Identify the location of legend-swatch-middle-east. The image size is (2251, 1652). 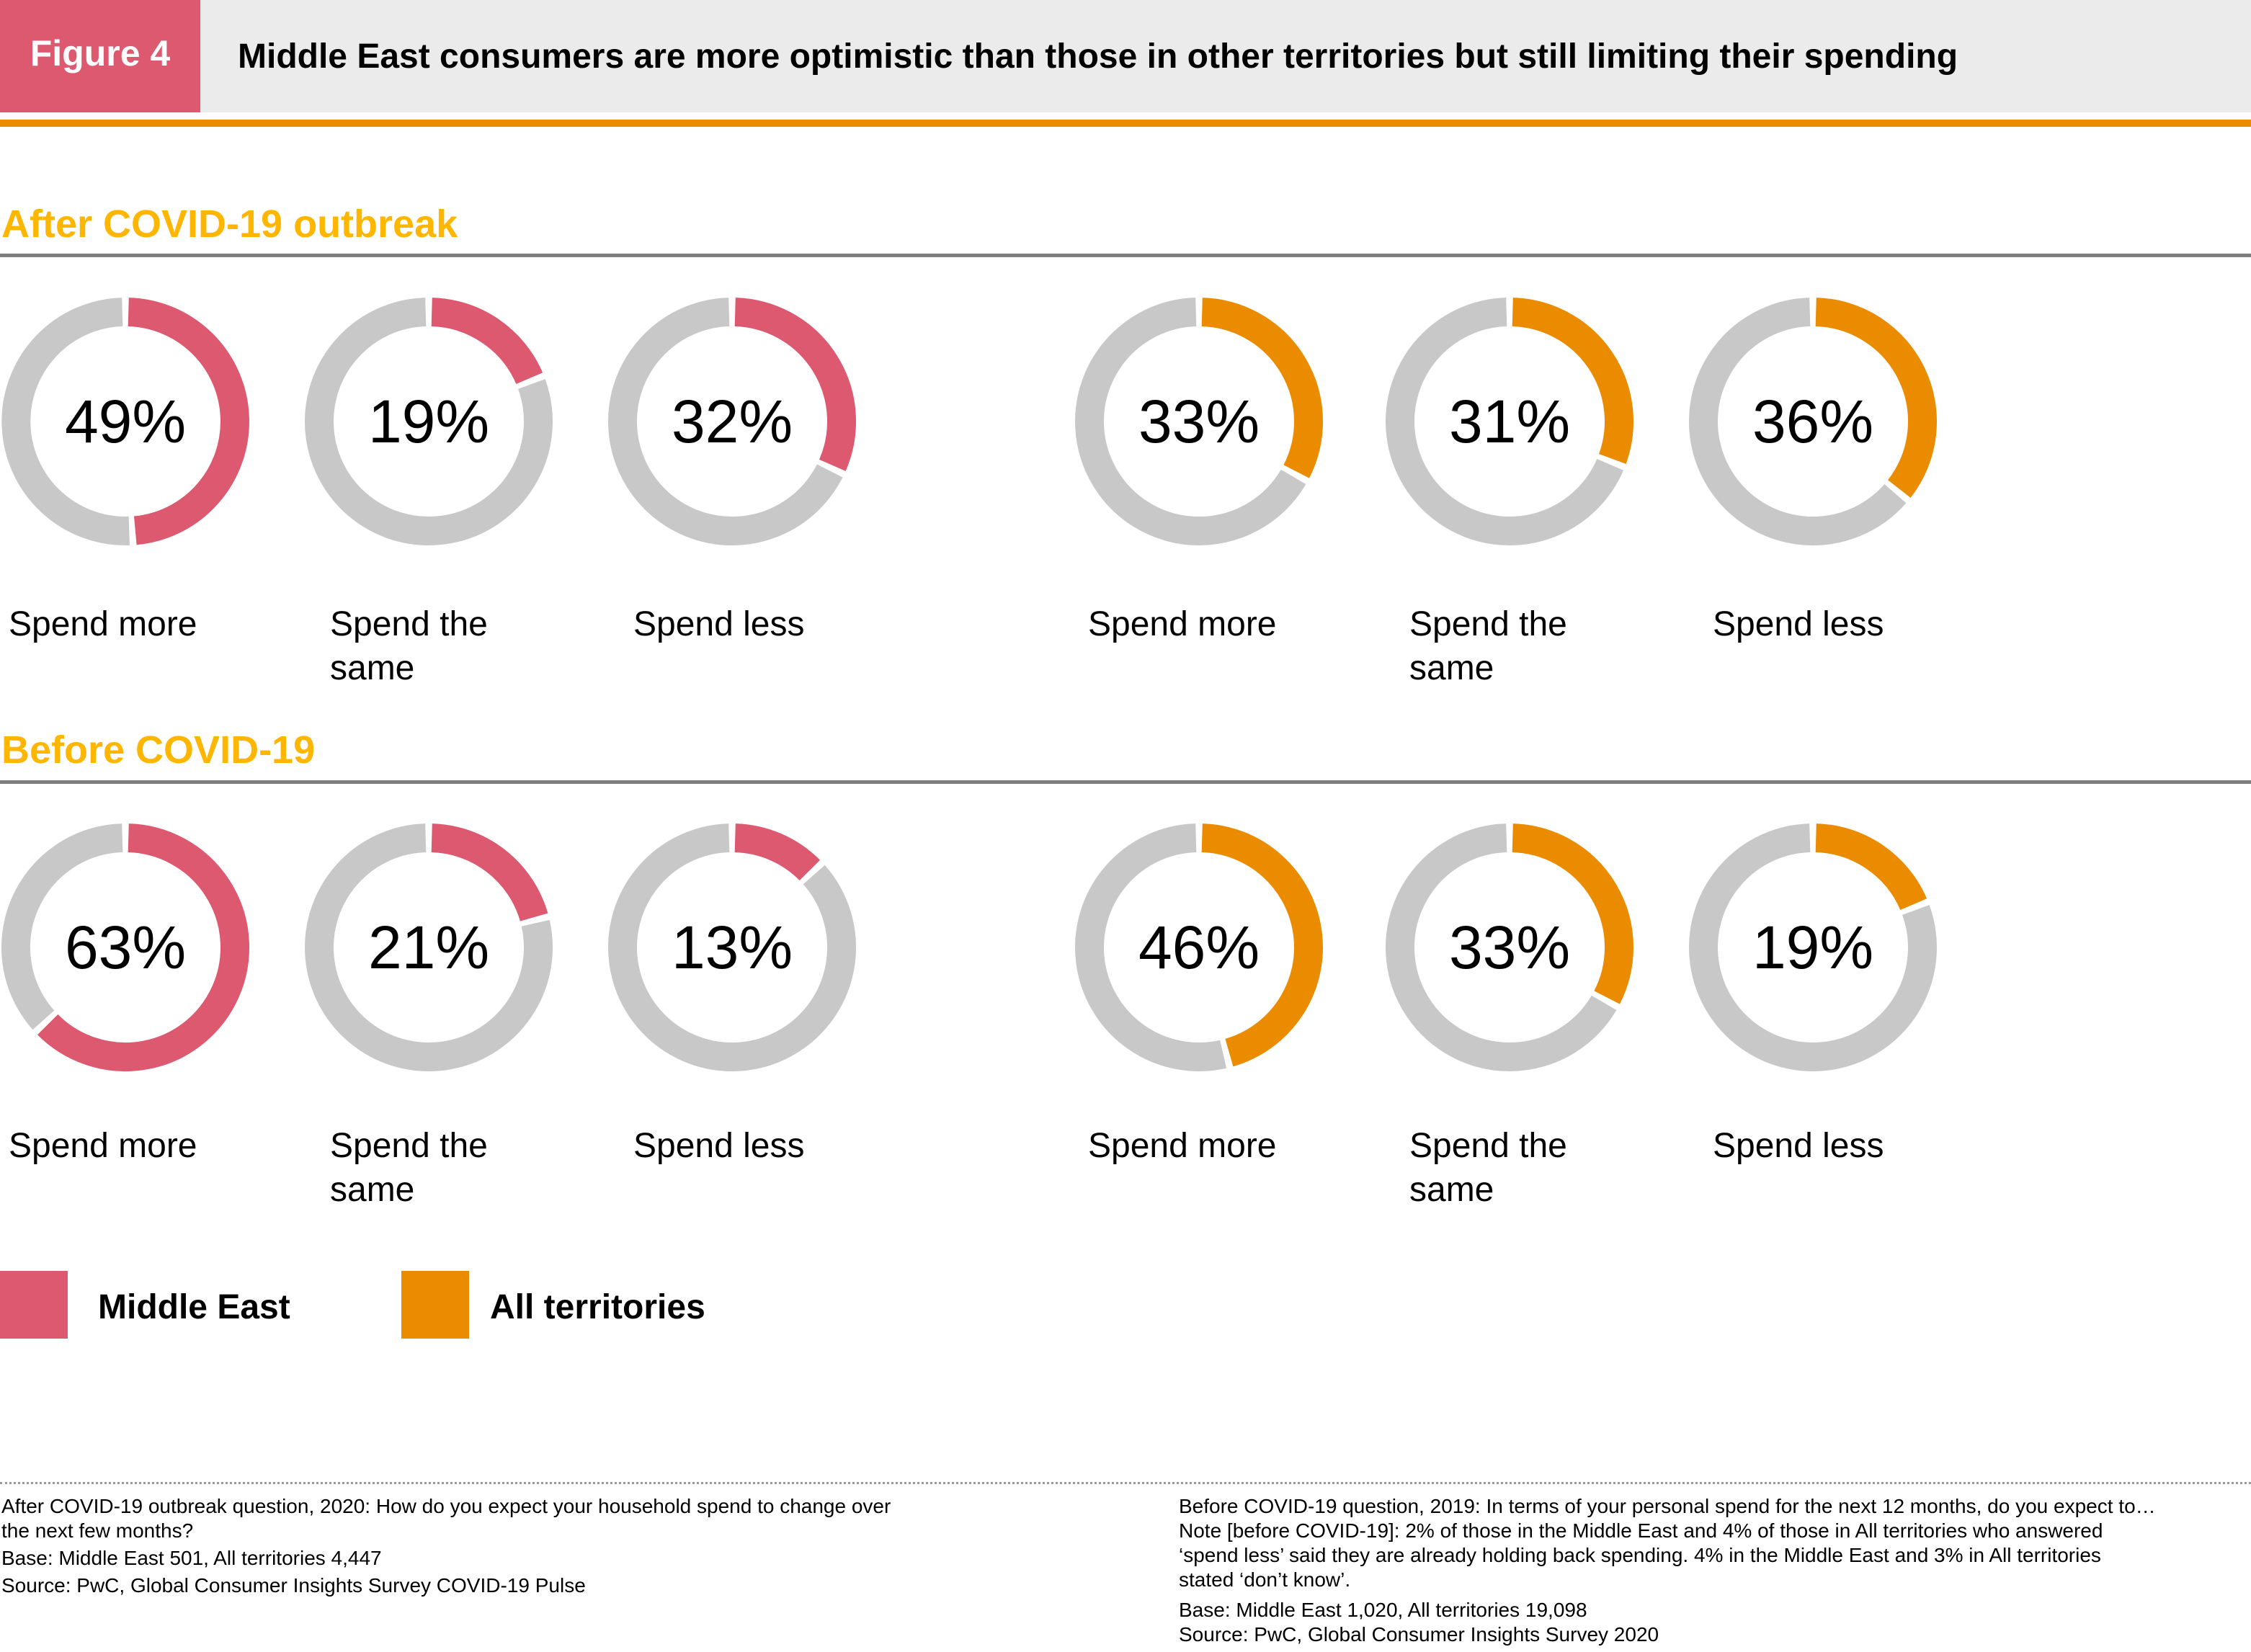
(34, 1305).